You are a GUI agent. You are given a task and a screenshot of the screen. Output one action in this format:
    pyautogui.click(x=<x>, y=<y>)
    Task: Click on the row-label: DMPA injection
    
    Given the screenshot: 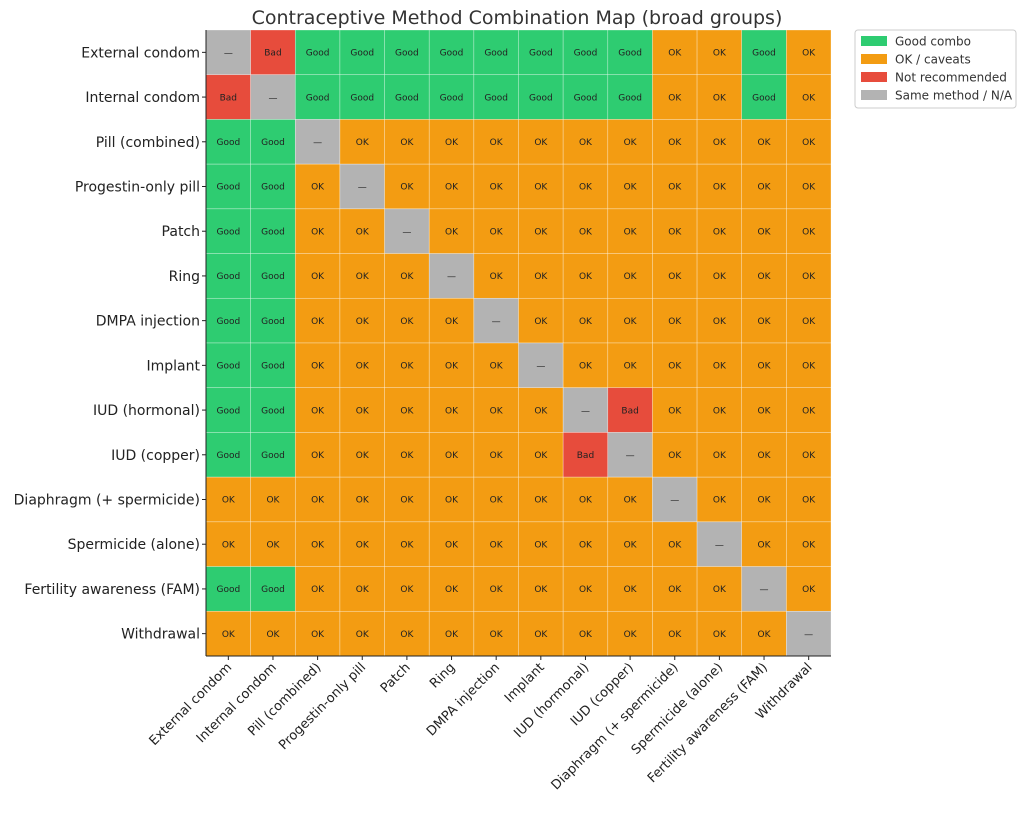 What is the action you would take?
    pyautogui.click(x=148, y=322)
    